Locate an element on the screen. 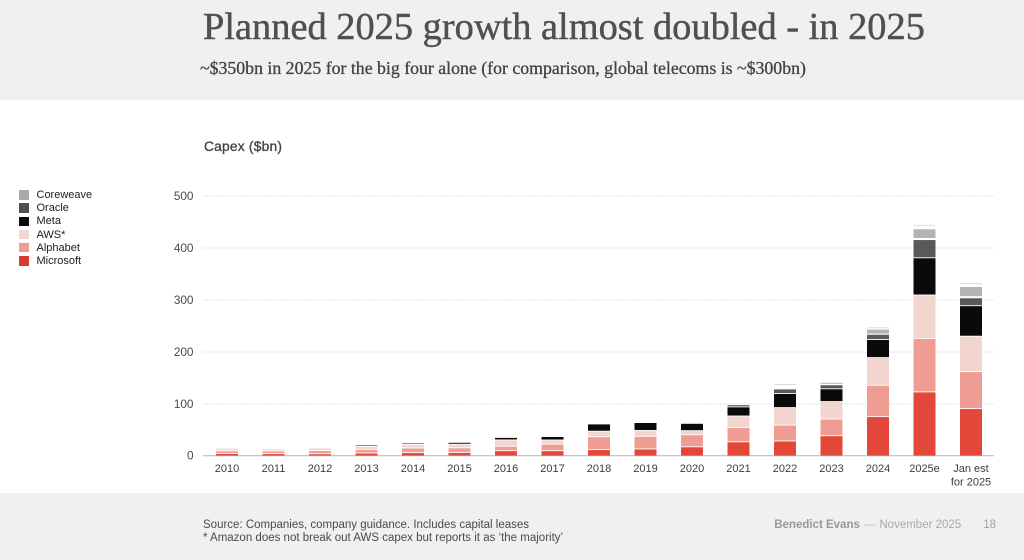  svg-text: 0 is located at coordinates (190, 456).